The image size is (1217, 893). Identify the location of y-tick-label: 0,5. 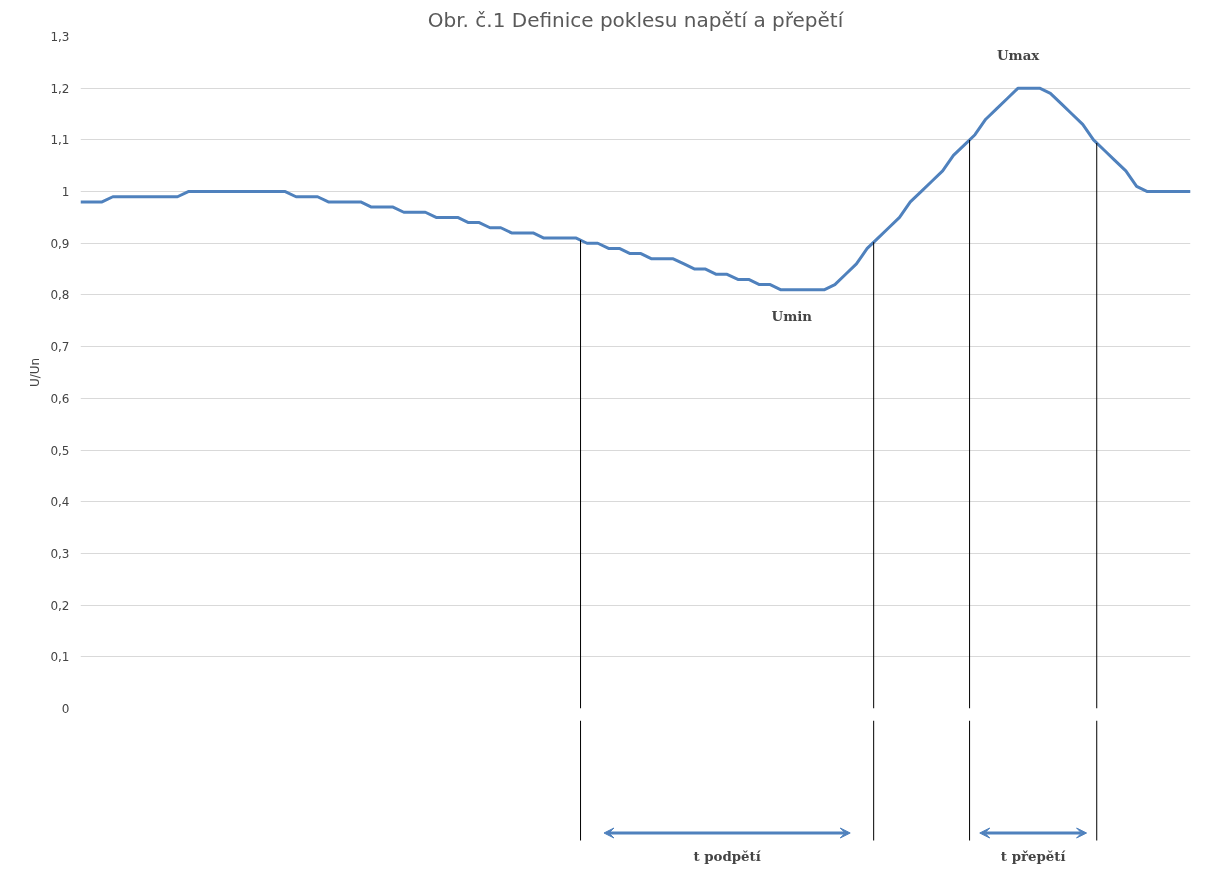
(60, 450).